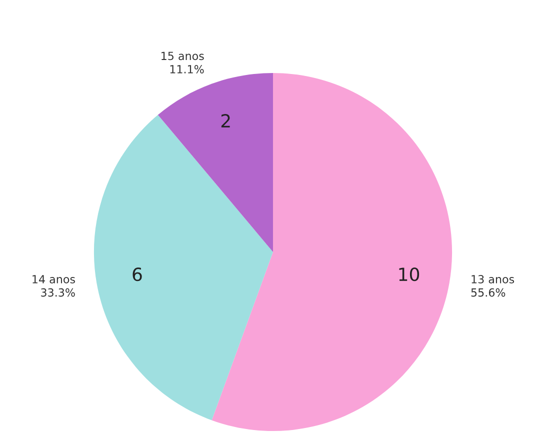 This screenshot has width=539, height=443. What do you see at coordinates (53, 279) in the screenshot?
I see `slice-label: 14 anos` at bounding box center [53, 279].